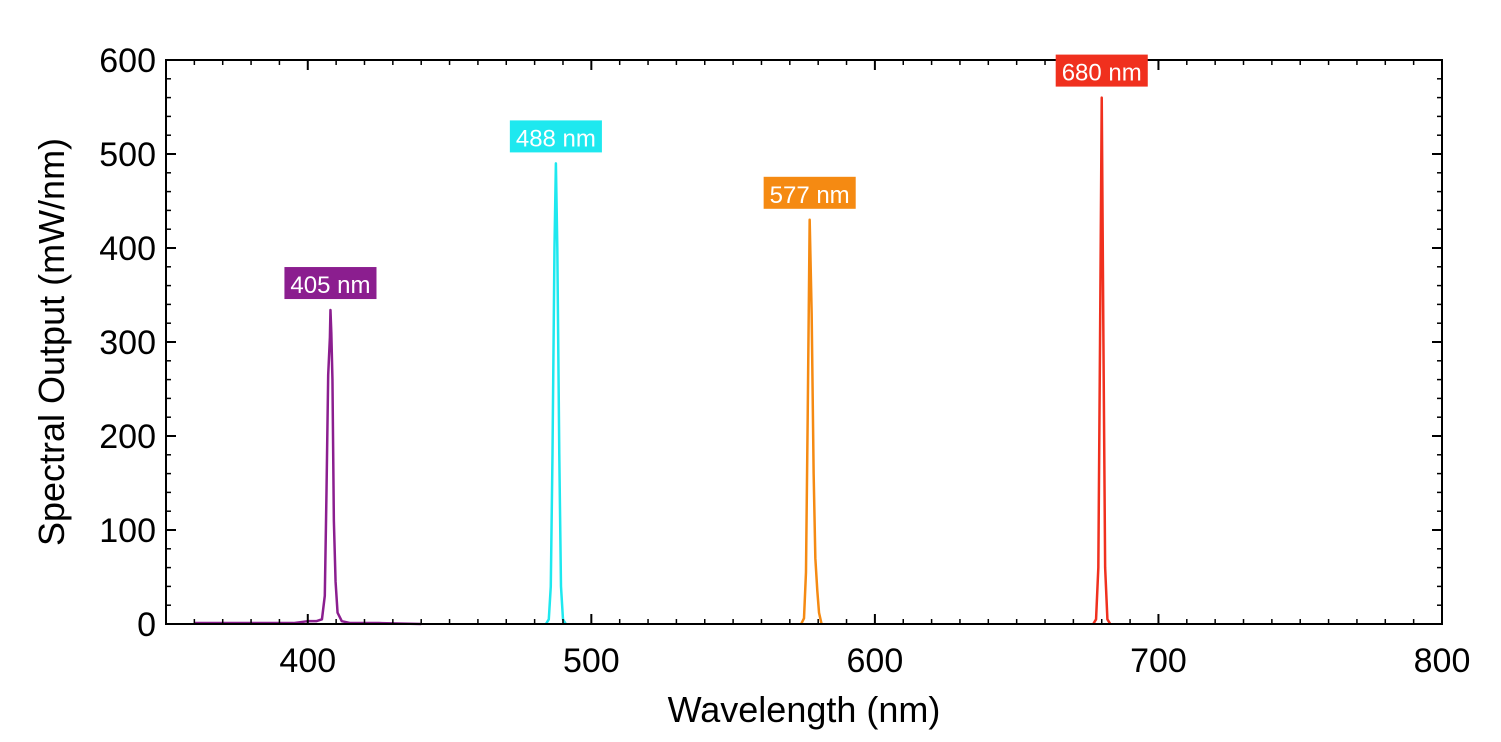 This screenshot has width=1501, height=742. I want to click on x-axis-title: Wavelength (nm), so click(804, 709).